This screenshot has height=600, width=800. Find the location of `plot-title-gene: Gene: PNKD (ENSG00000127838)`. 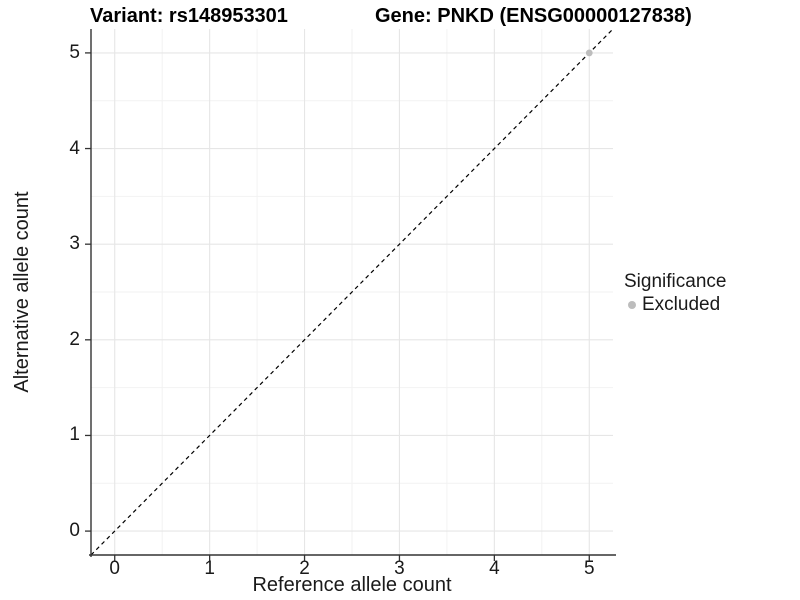

plot-title-gene: Gene: PNKD (ENSG00000127838) is located at coordinates (533, 16).